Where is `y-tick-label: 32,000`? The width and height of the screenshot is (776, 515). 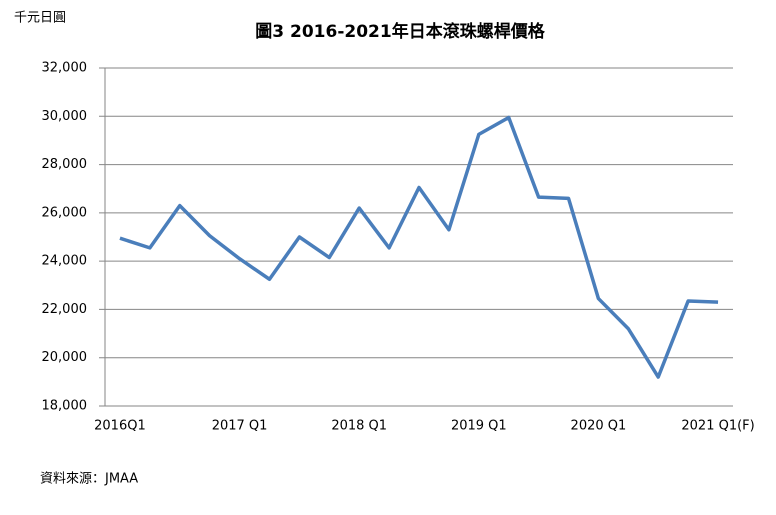 y-tick-label: 32,000 is located at coordinates (65, 68).